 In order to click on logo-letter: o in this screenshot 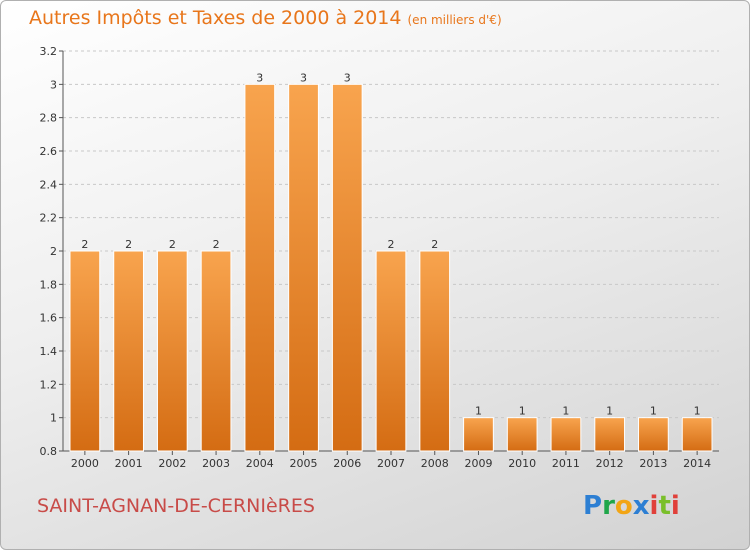, I will do `click(623, 506)`.